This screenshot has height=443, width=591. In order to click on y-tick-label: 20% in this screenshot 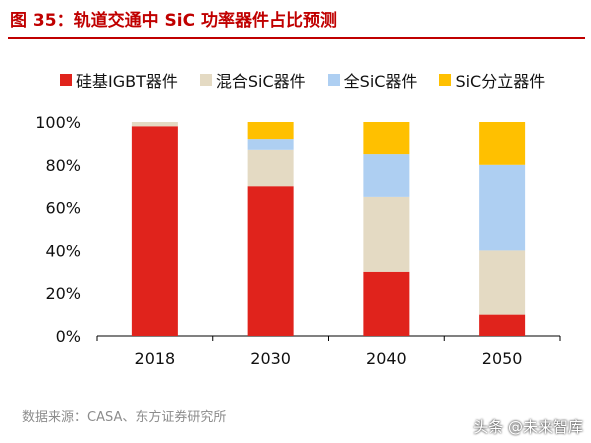, I will do `click(63, 293)`.